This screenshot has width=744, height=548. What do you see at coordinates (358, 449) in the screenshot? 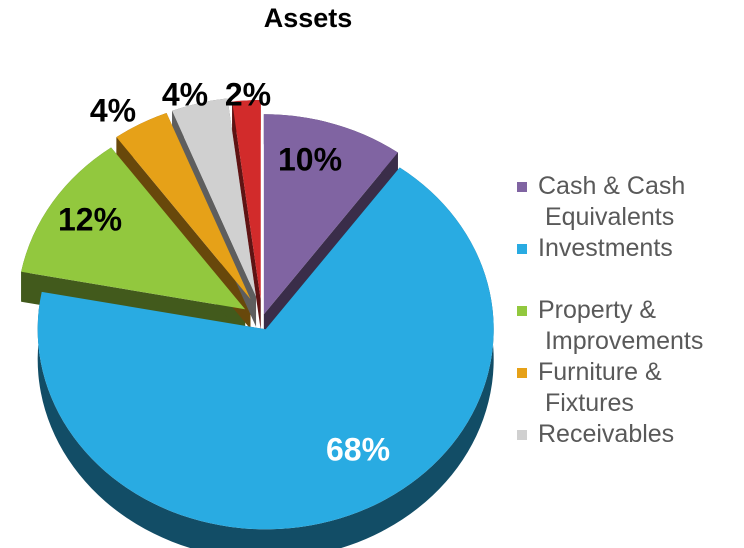
I see `data-label: 68%` at bounding box center [358, 449].